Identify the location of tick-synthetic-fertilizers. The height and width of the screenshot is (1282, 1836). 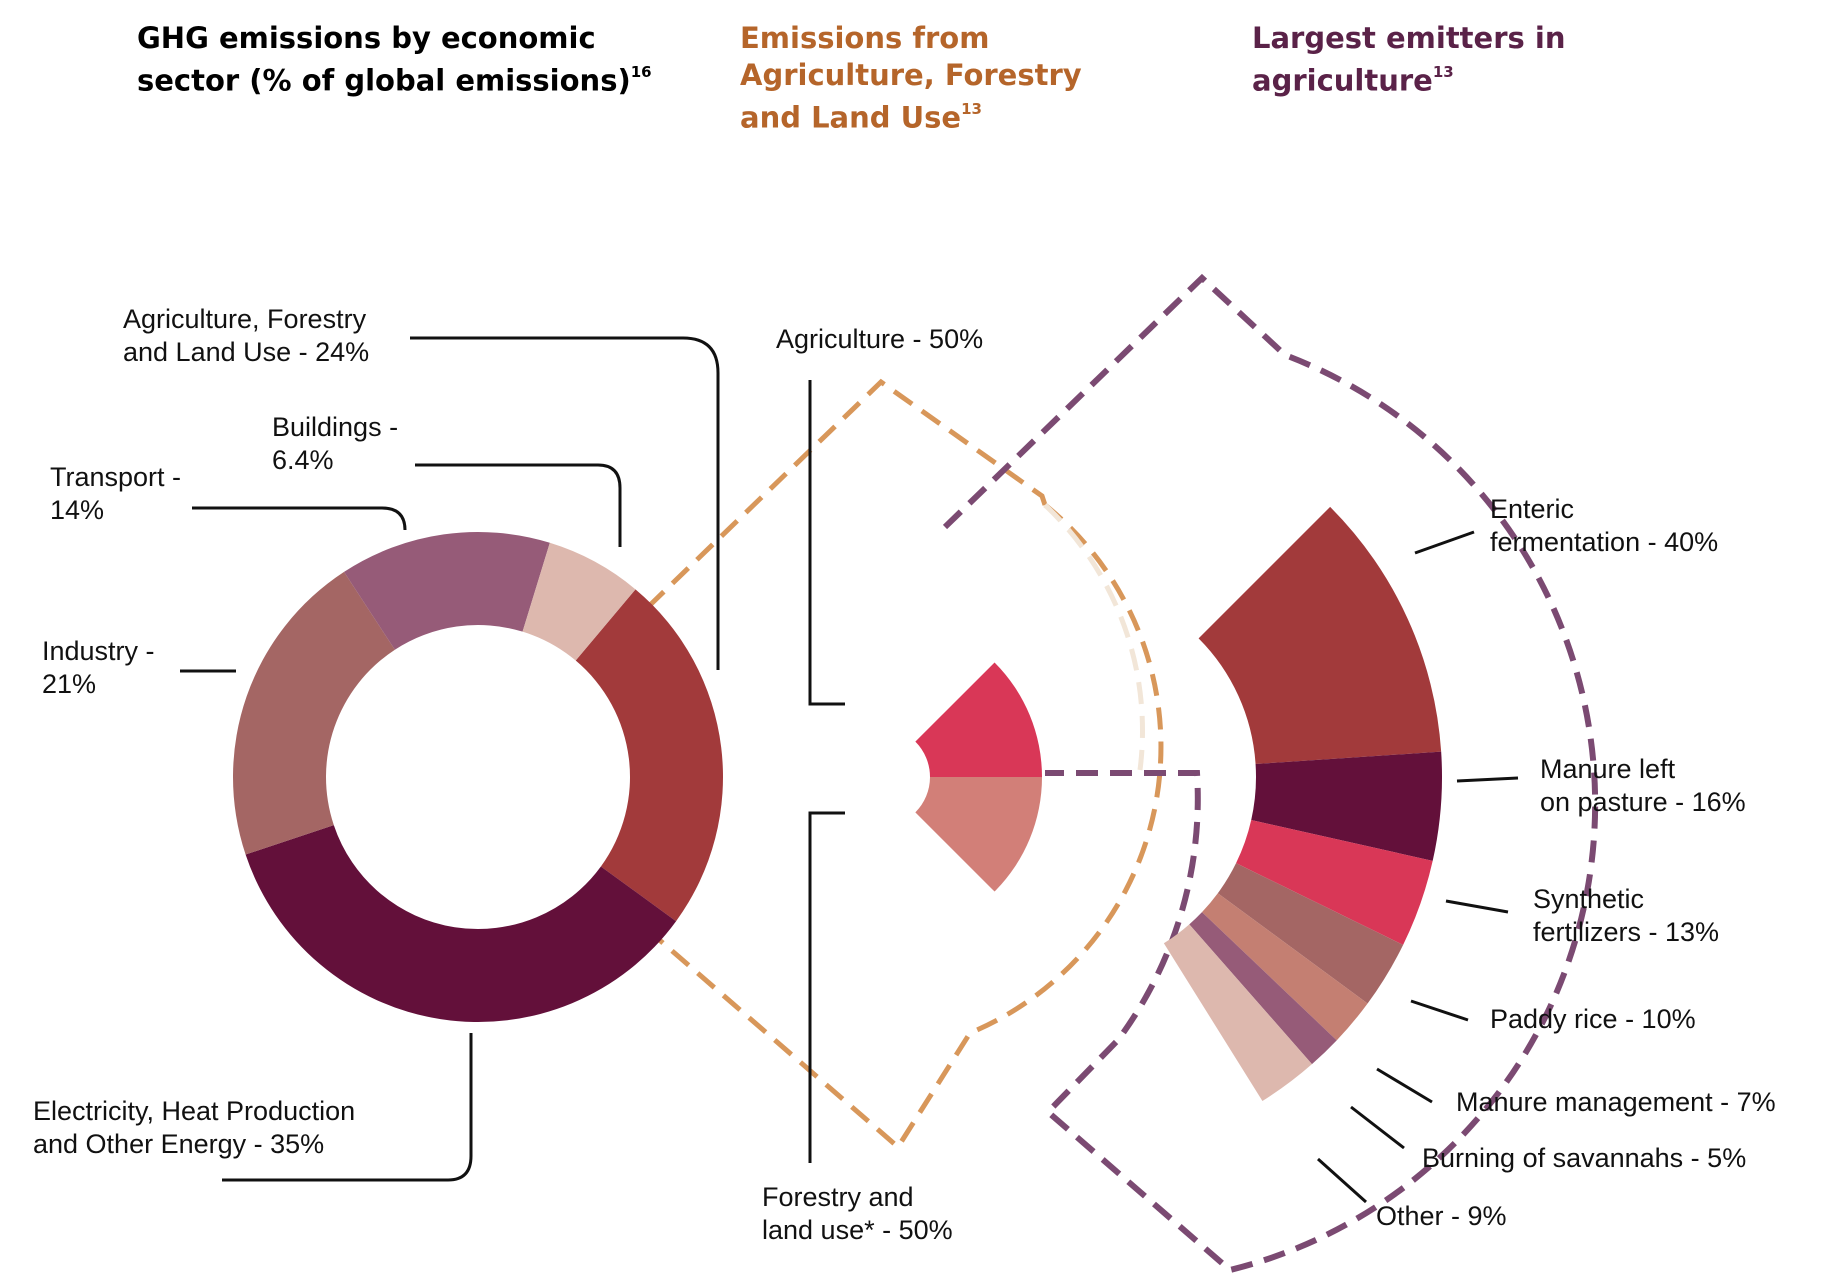
(1477, 906).